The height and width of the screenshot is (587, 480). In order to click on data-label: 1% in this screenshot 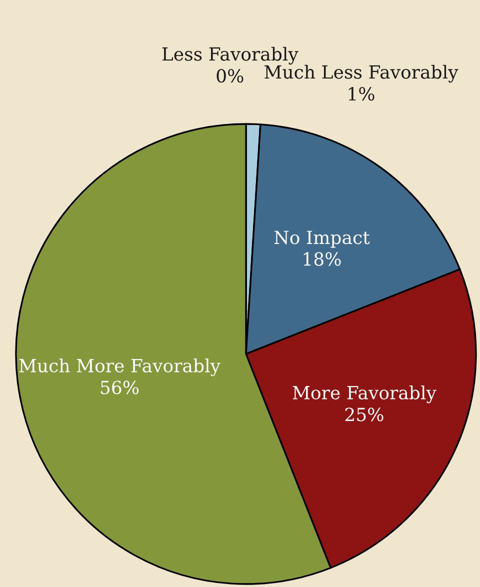, I will do `click(361, 94)`.